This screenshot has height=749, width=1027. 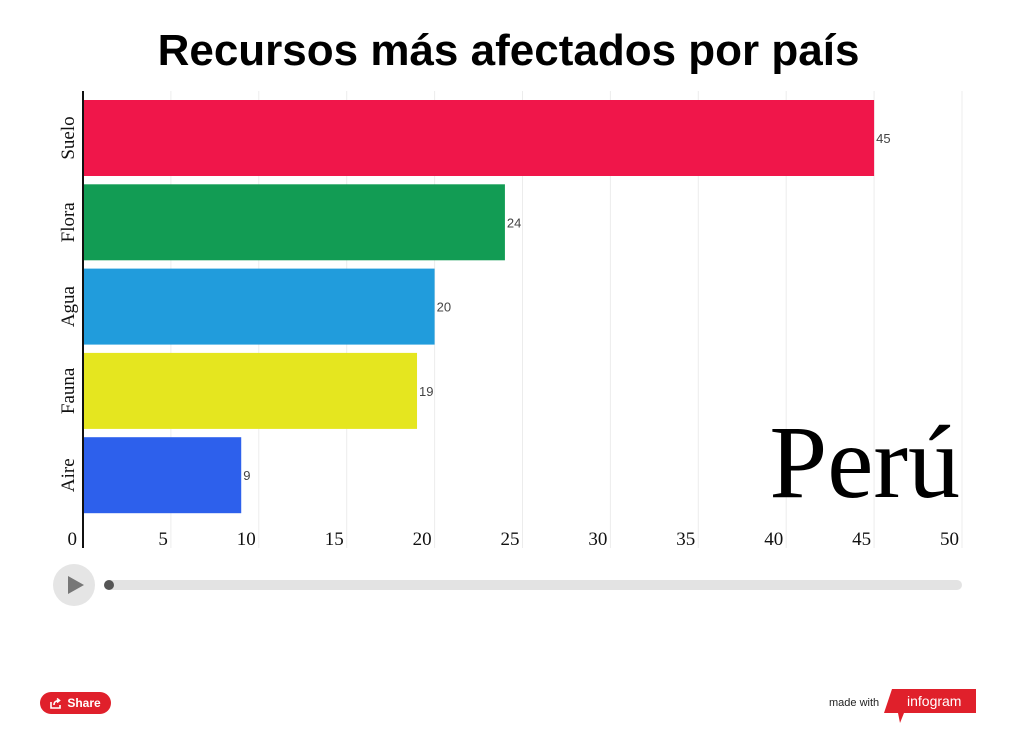 I want to click on category-label: Agua, so click(x=68, y=306).